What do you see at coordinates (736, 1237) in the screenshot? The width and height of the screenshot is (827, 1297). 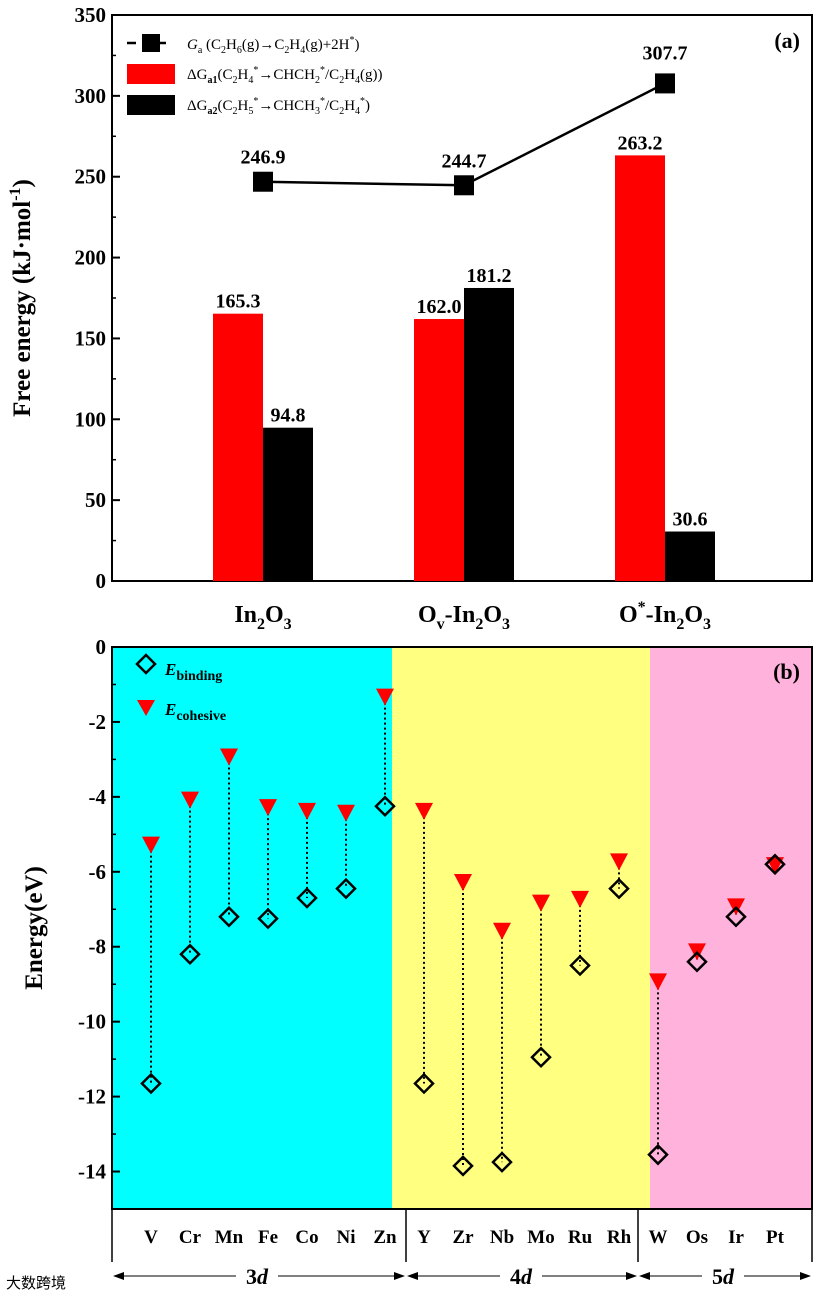 I see `element-label-ir: Ir` at bounding box center [736, 1237].